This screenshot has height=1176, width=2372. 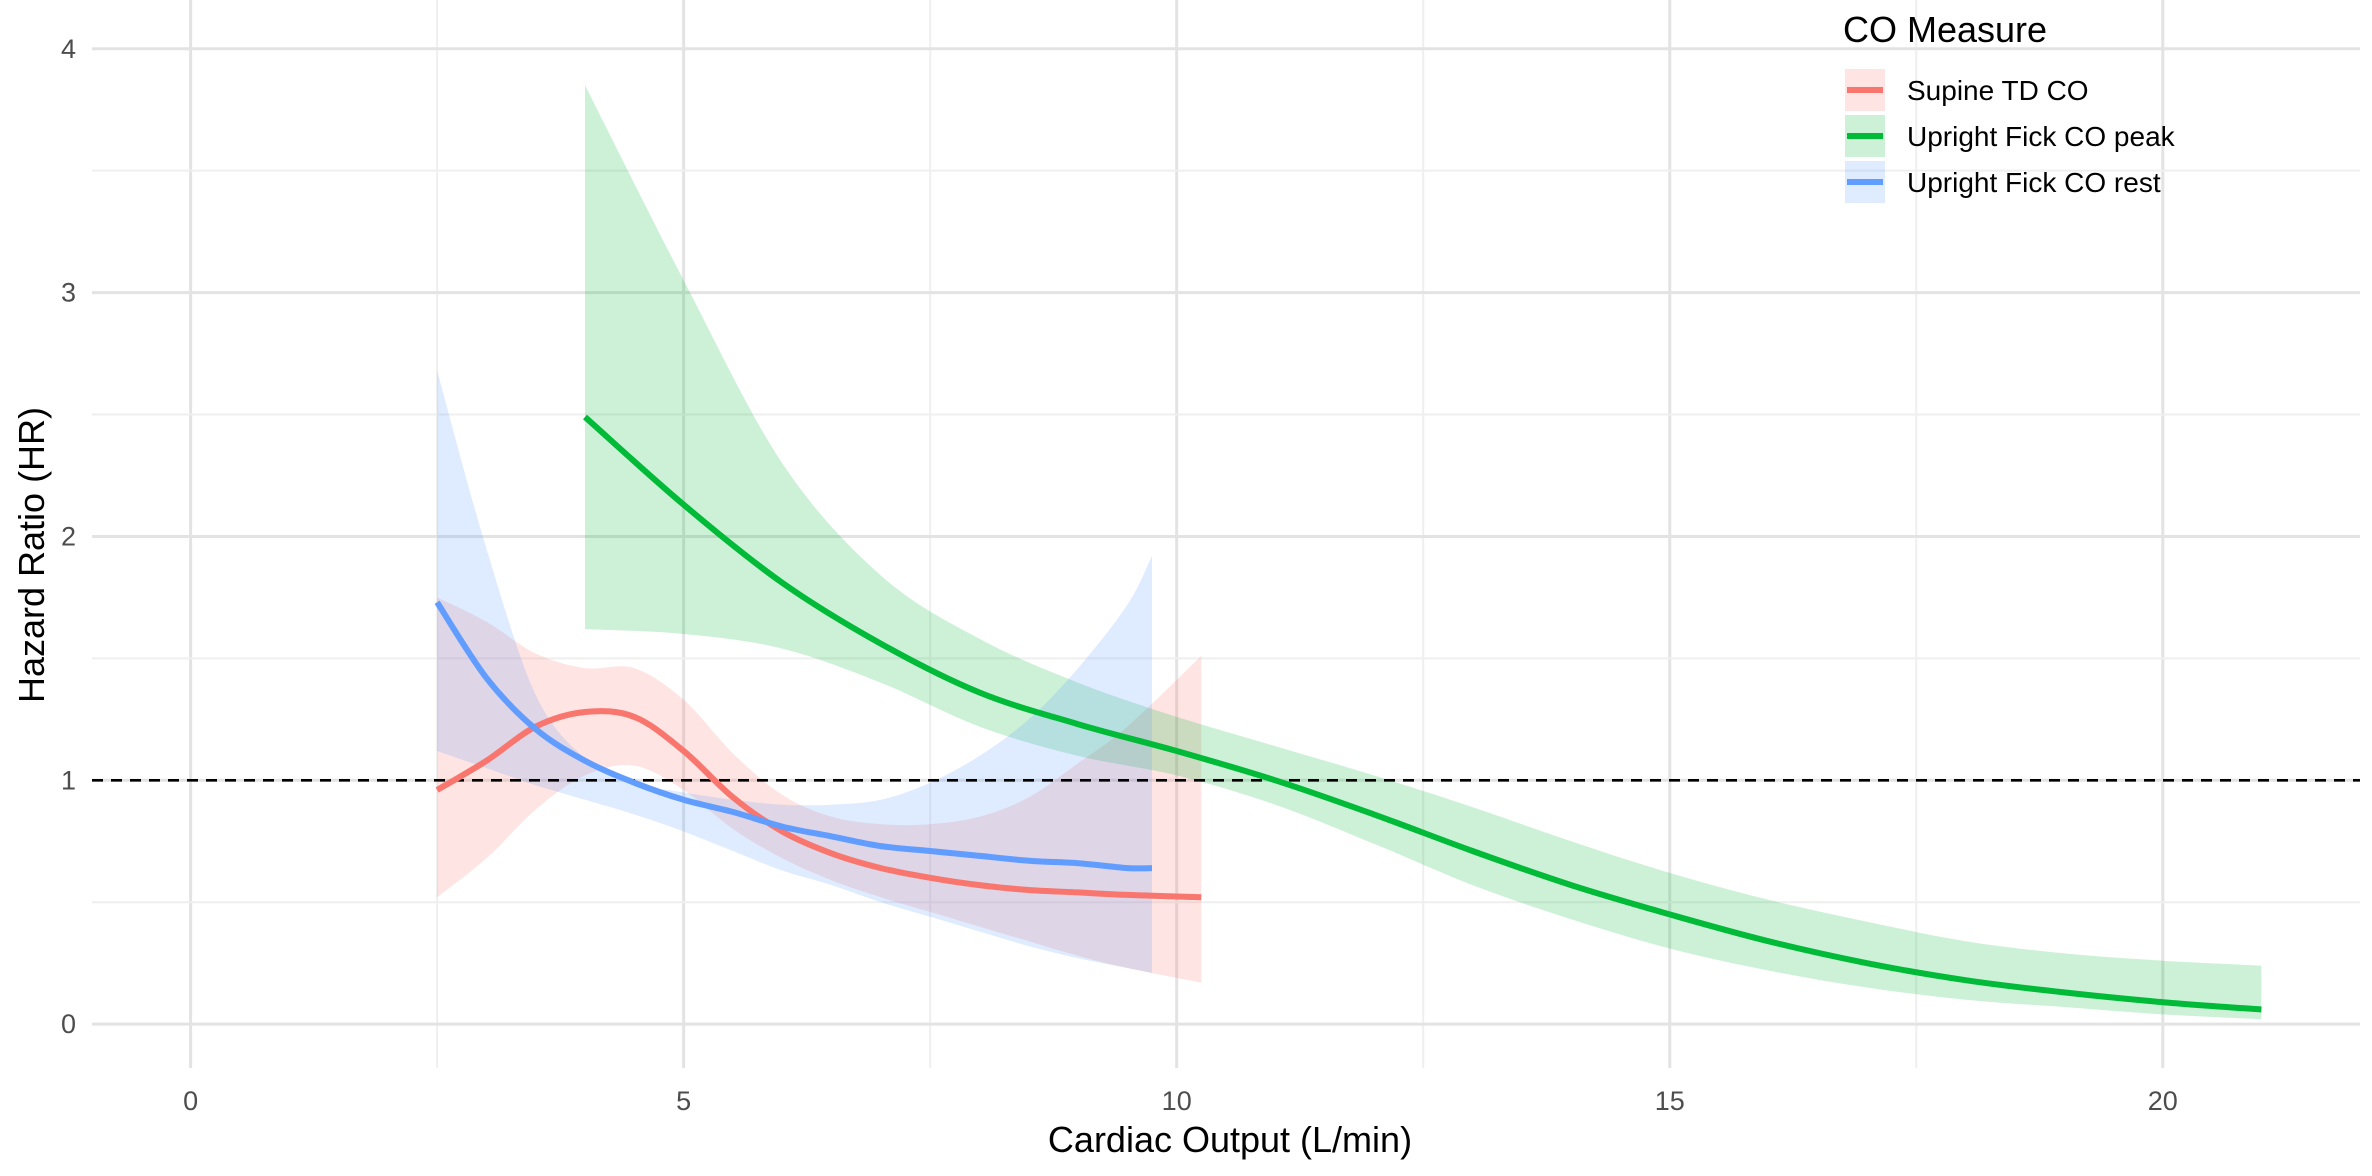 What do you see at coordinates (68, 49) in the screenshot?
I see `y-tick-label: 4` at bounding box center [68, 49].